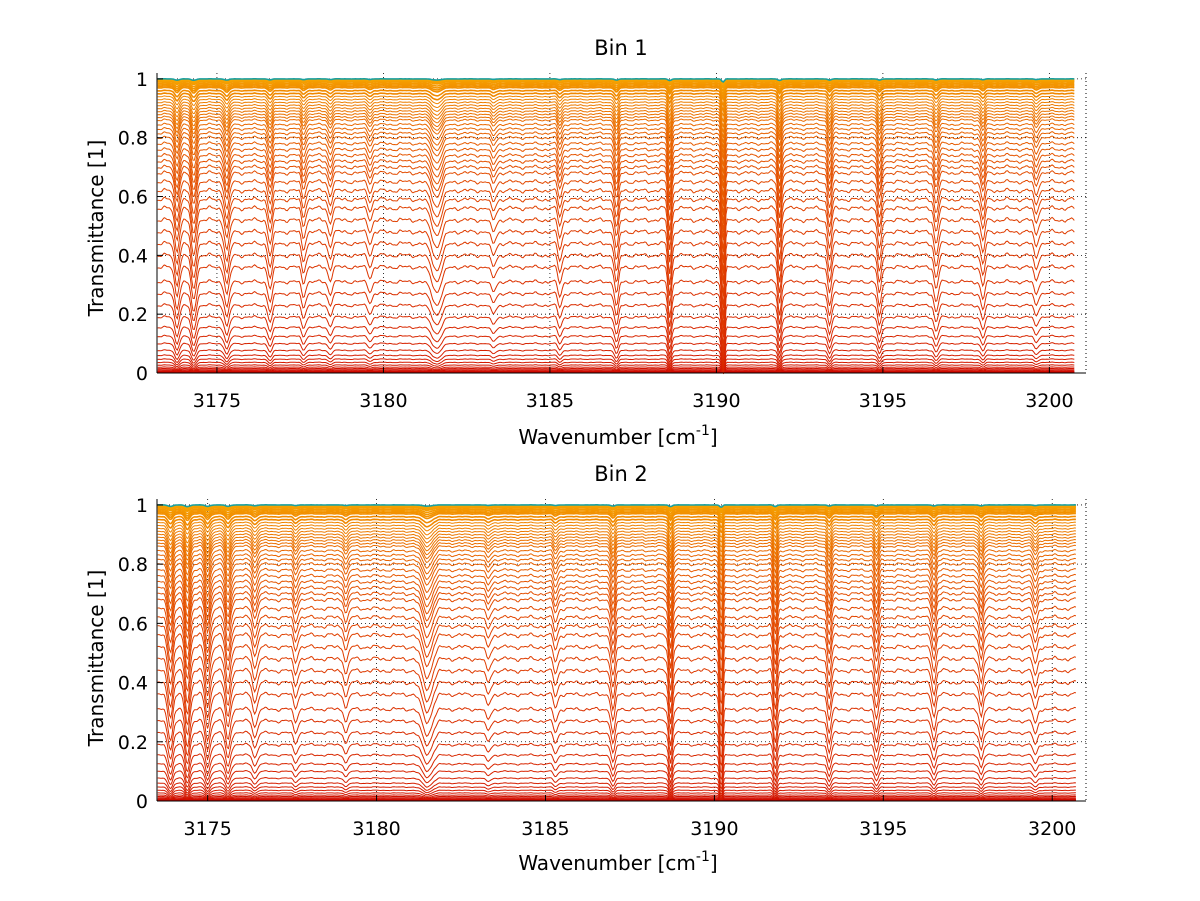  What do you see at coordinates (376, 829) in the screenshot?
I see `x-tick-label: 3180` at bounding box center [376, 829].